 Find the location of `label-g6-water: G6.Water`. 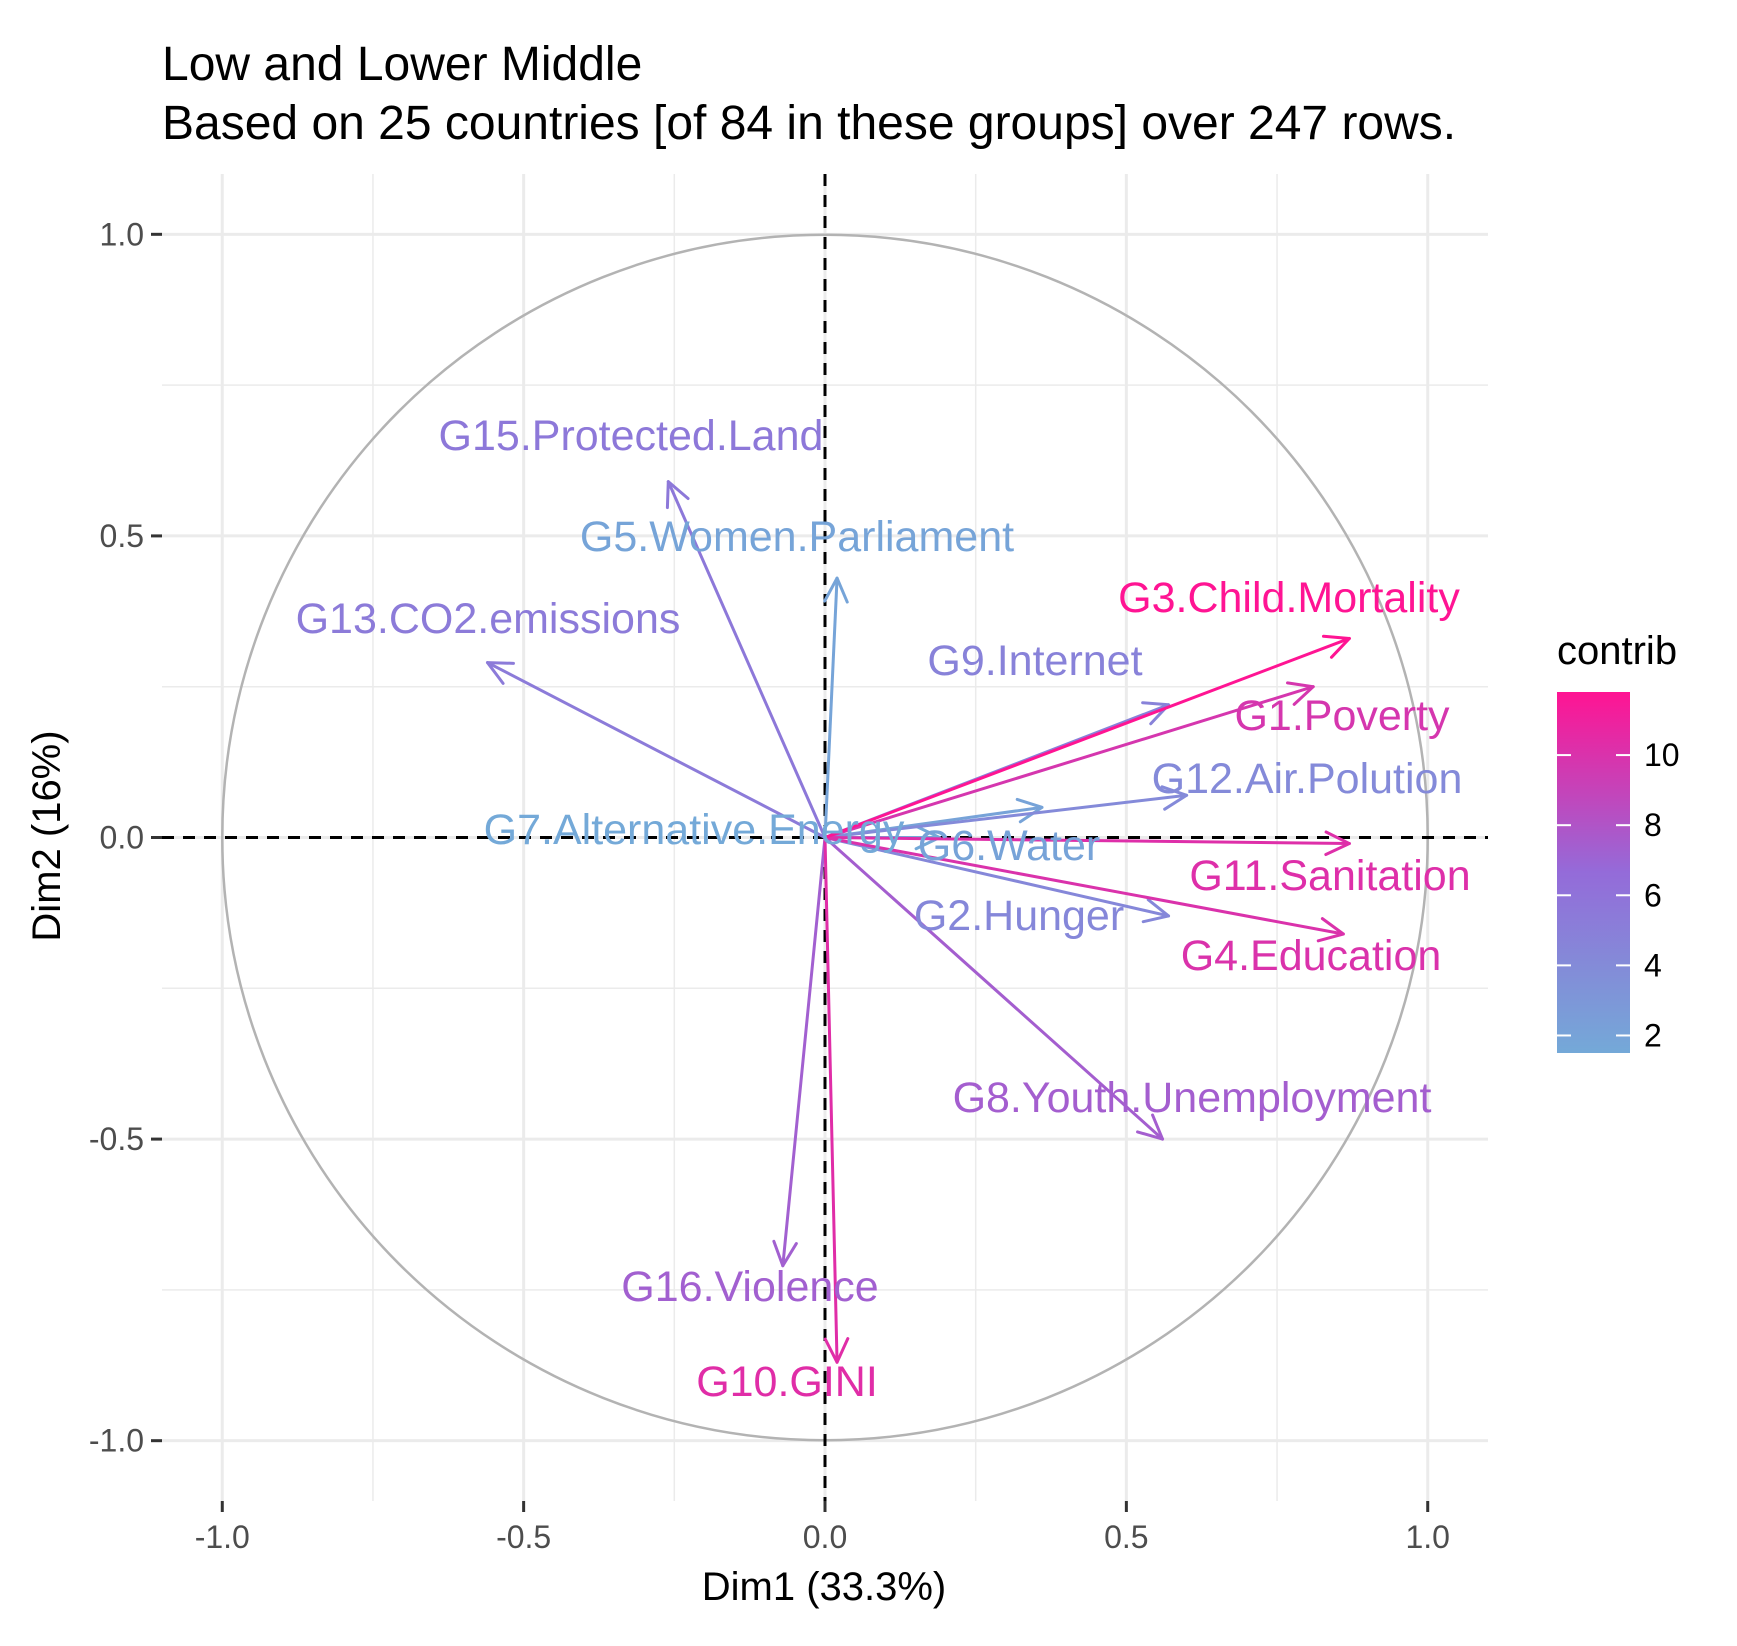

label-g6-water: G6.Water is located at coordinates (1009, 846).